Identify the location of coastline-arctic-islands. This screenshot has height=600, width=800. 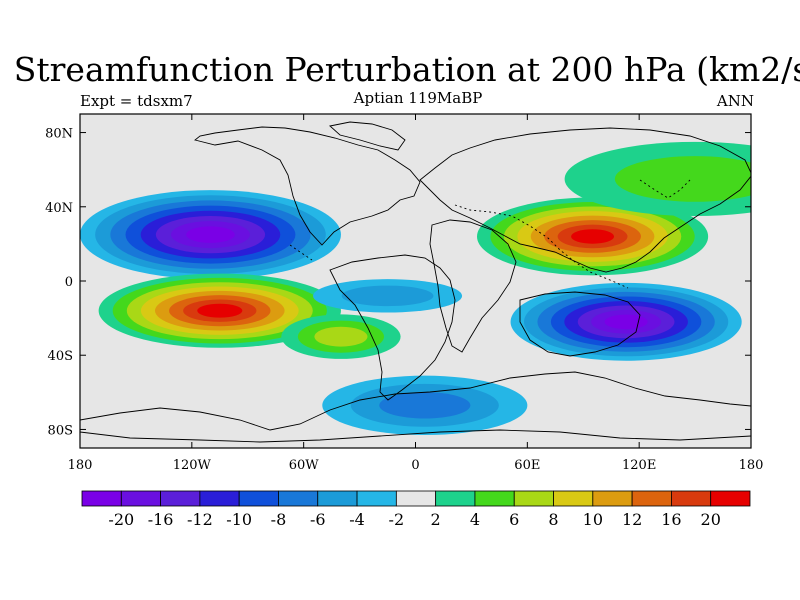
(367, 136).